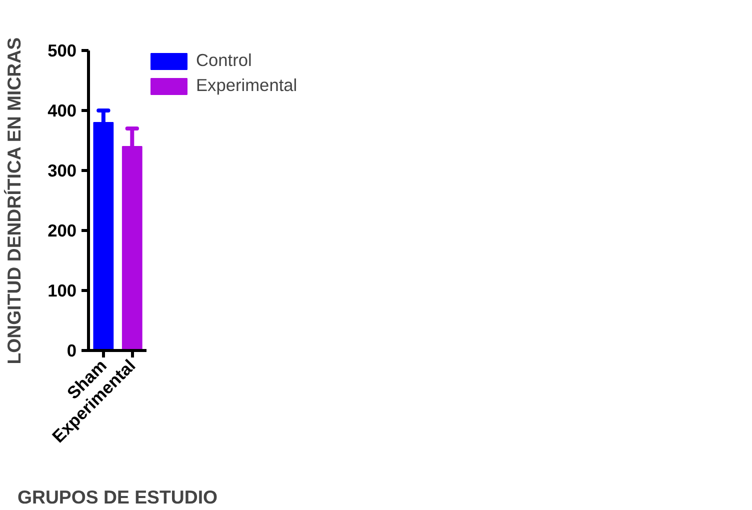  I want to click on y-tick-label: 100, so click(62, 290).